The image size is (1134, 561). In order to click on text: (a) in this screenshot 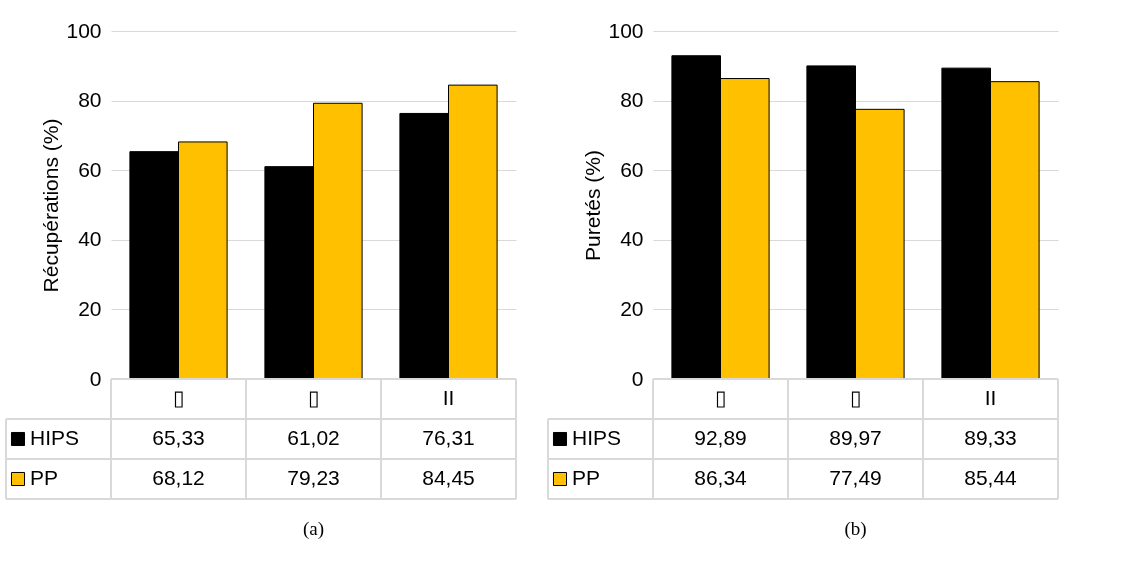, I will do `click(313, 529)`.